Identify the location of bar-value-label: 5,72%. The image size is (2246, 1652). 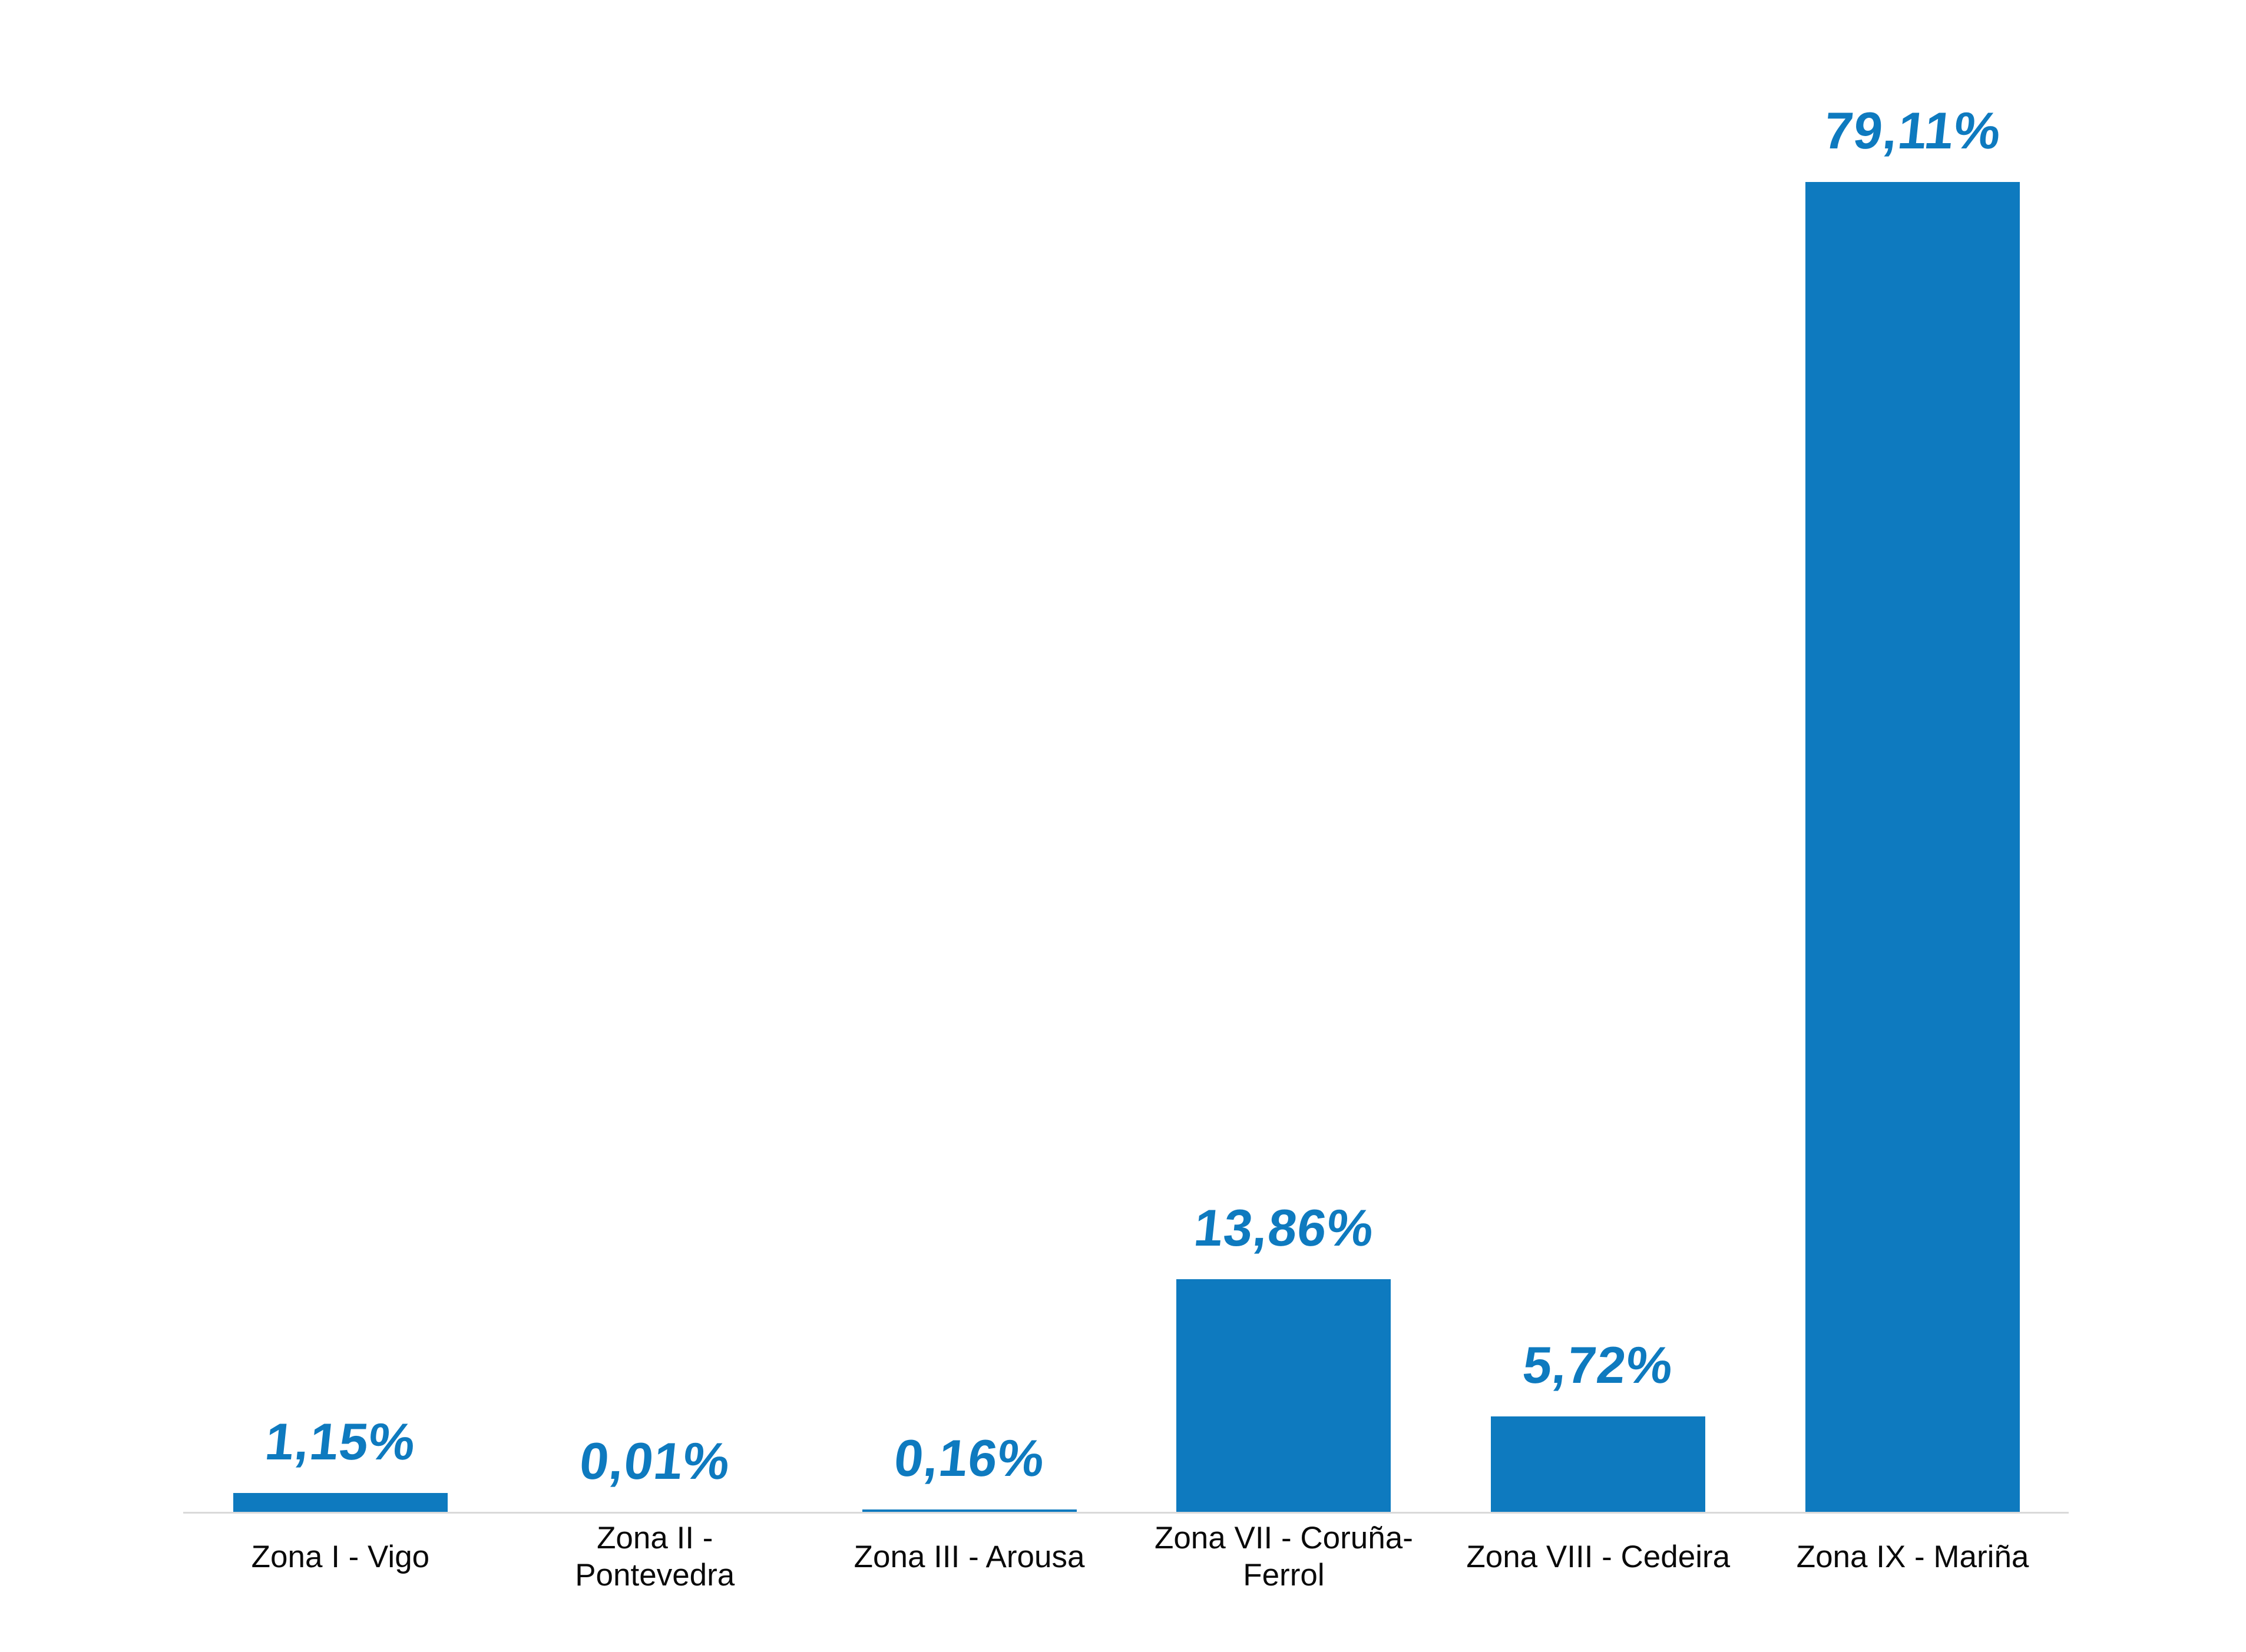
(1598, 1365).